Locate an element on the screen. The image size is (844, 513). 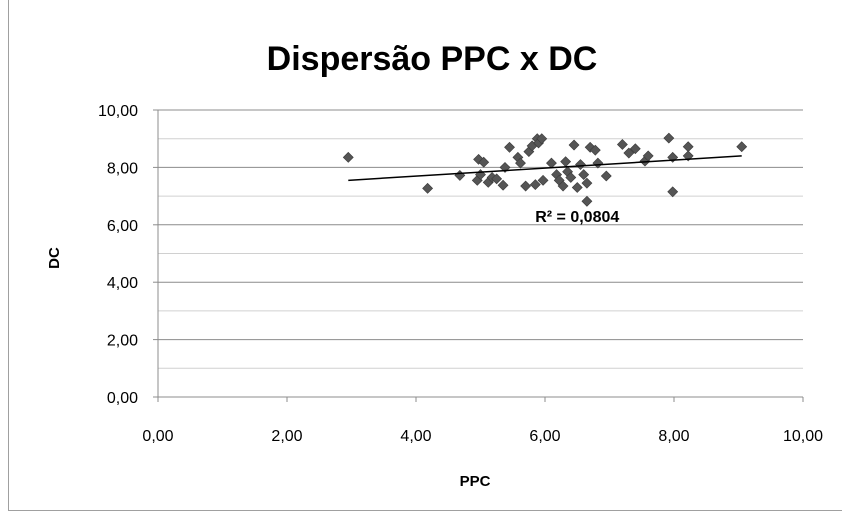
y-tick-label: 2,00 is located at coordinates (122, 341).